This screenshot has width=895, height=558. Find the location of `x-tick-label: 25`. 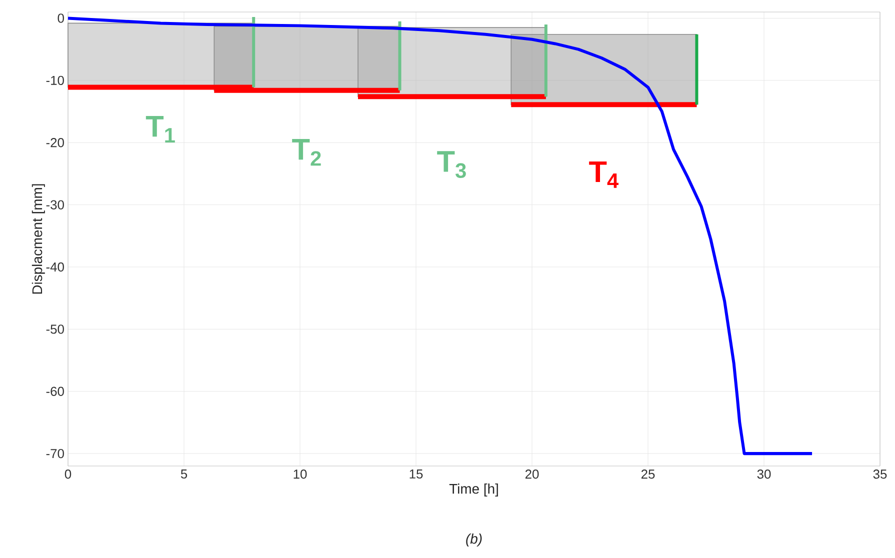

x-tick-label: 25 is located at coordinates (648, 474).